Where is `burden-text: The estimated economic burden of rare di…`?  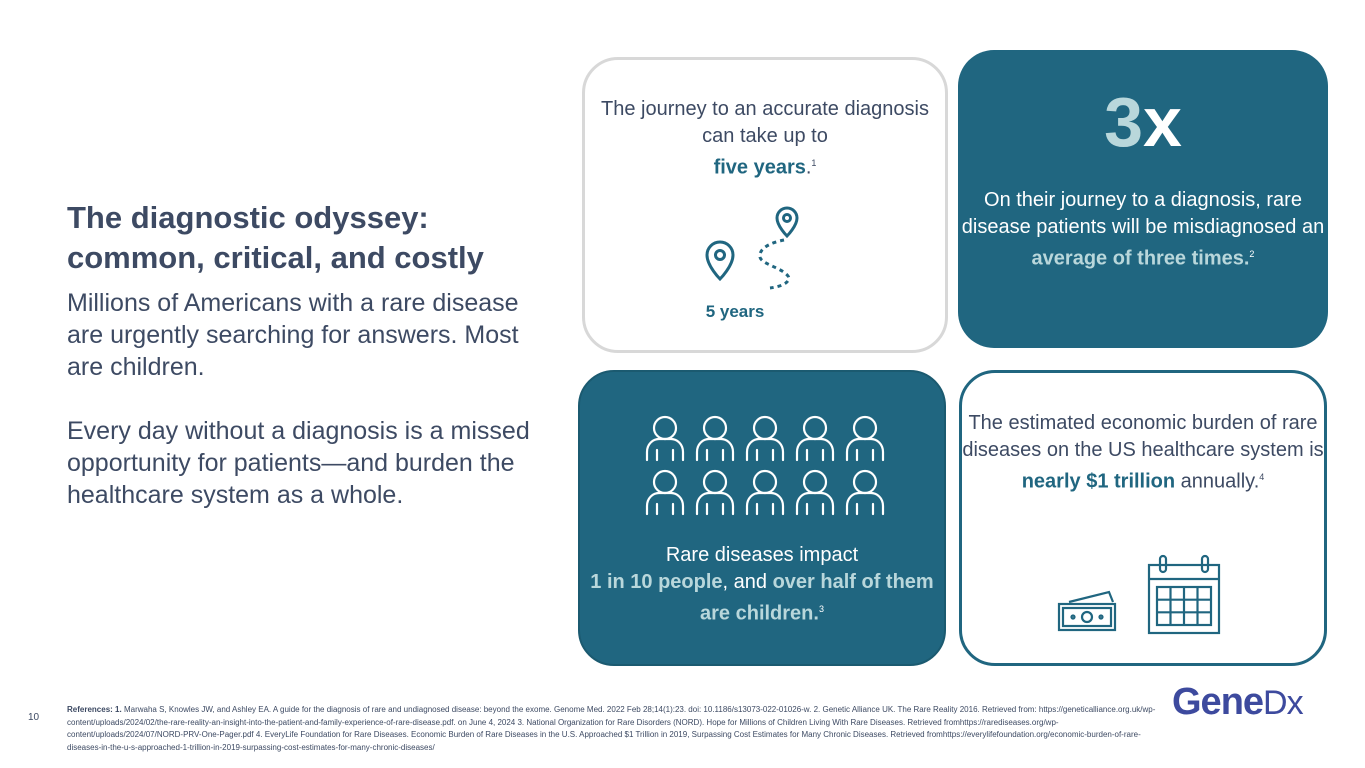
burden-text: The estimated economic burden of rare di… is located at coordinates (1143, 453).